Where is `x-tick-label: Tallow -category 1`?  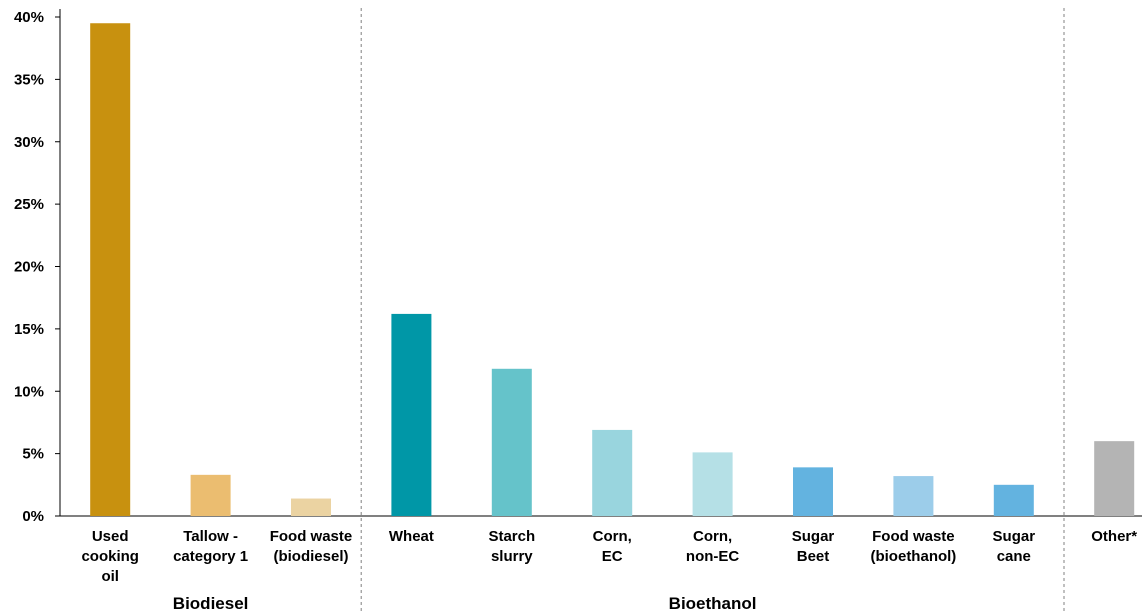
x-tick-label: Tallow -category 1 is located at coordinates (210, 546).